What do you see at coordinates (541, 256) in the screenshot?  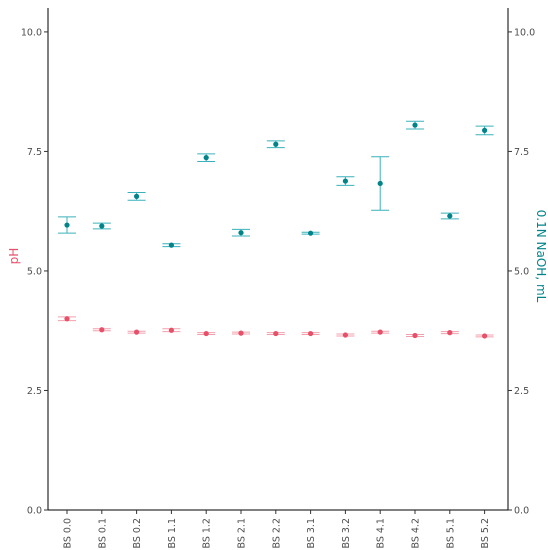 I see `y-axis-right-title: 0.1N NaOH, mL` at bounding box center [541, 256].